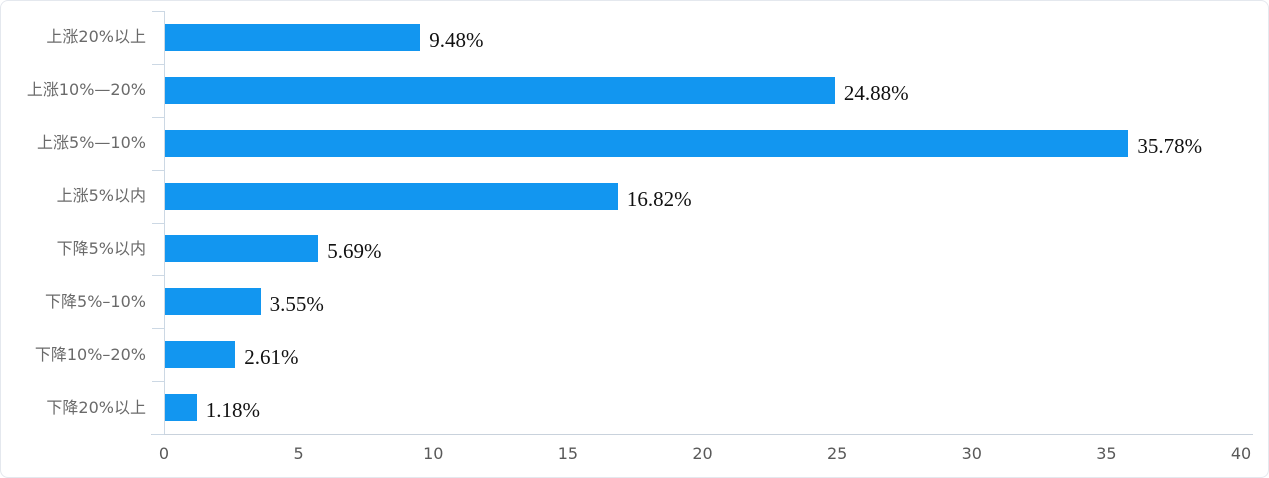  Describe the element at coordinates (971, 453) in the screenshot. I see `x-axis-tick-label: 30` at that location.